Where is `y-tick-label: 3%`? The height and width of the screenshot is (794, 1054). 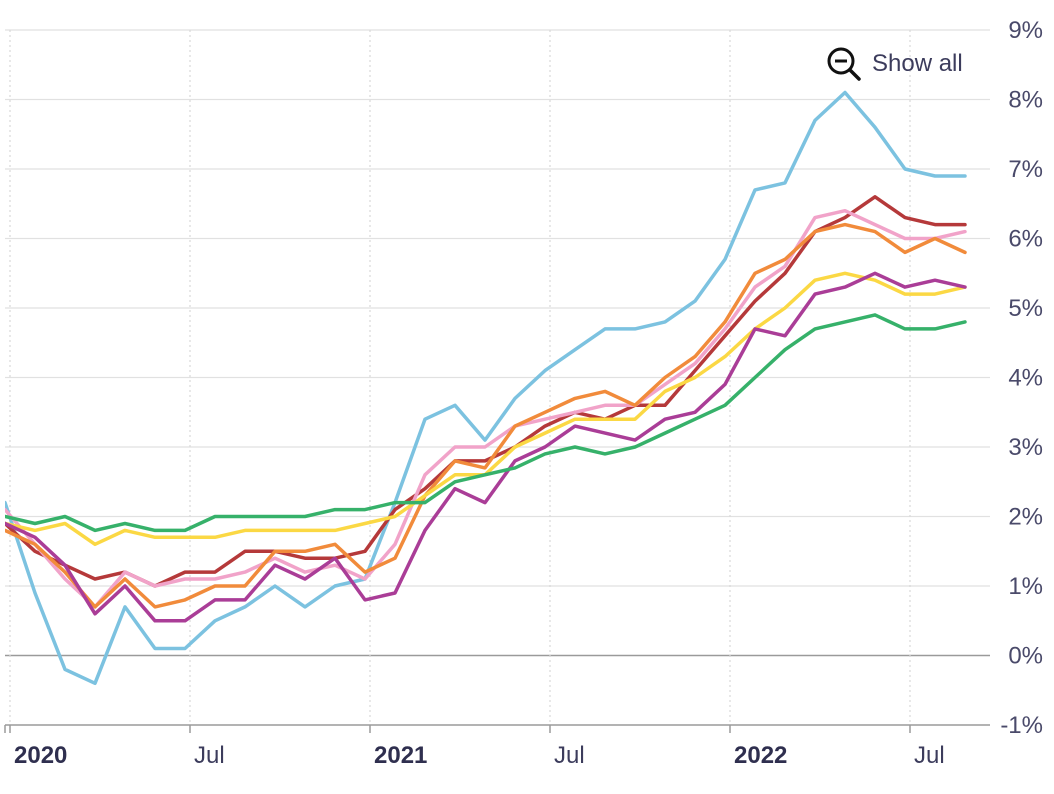 y-tick-label: 3% is located at coordinates (1025, 447).